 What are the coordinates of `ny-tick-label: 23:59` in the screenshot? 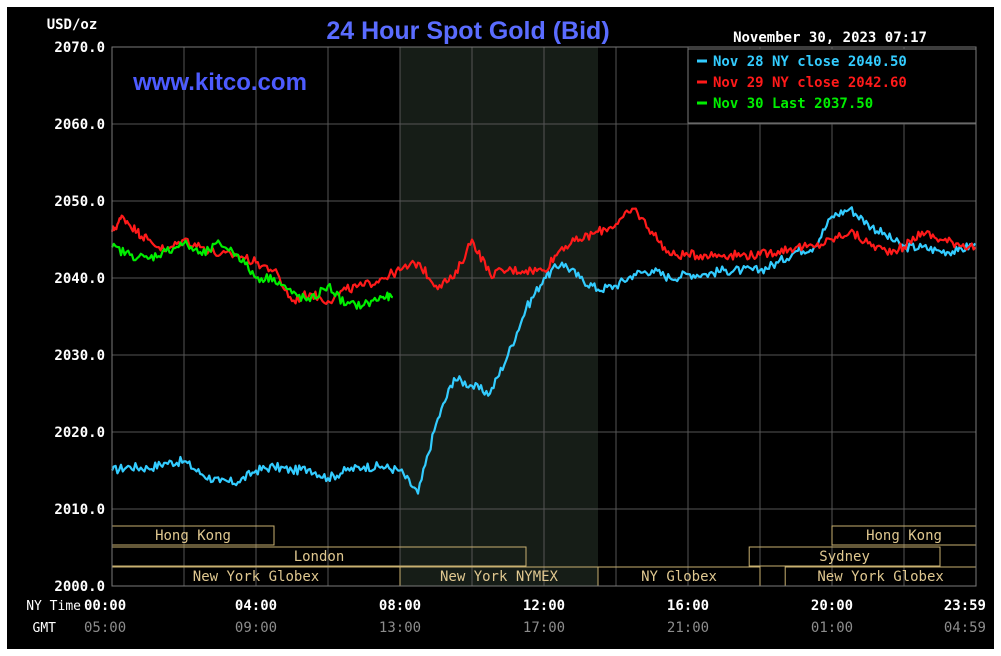 It's located at (965, 606).